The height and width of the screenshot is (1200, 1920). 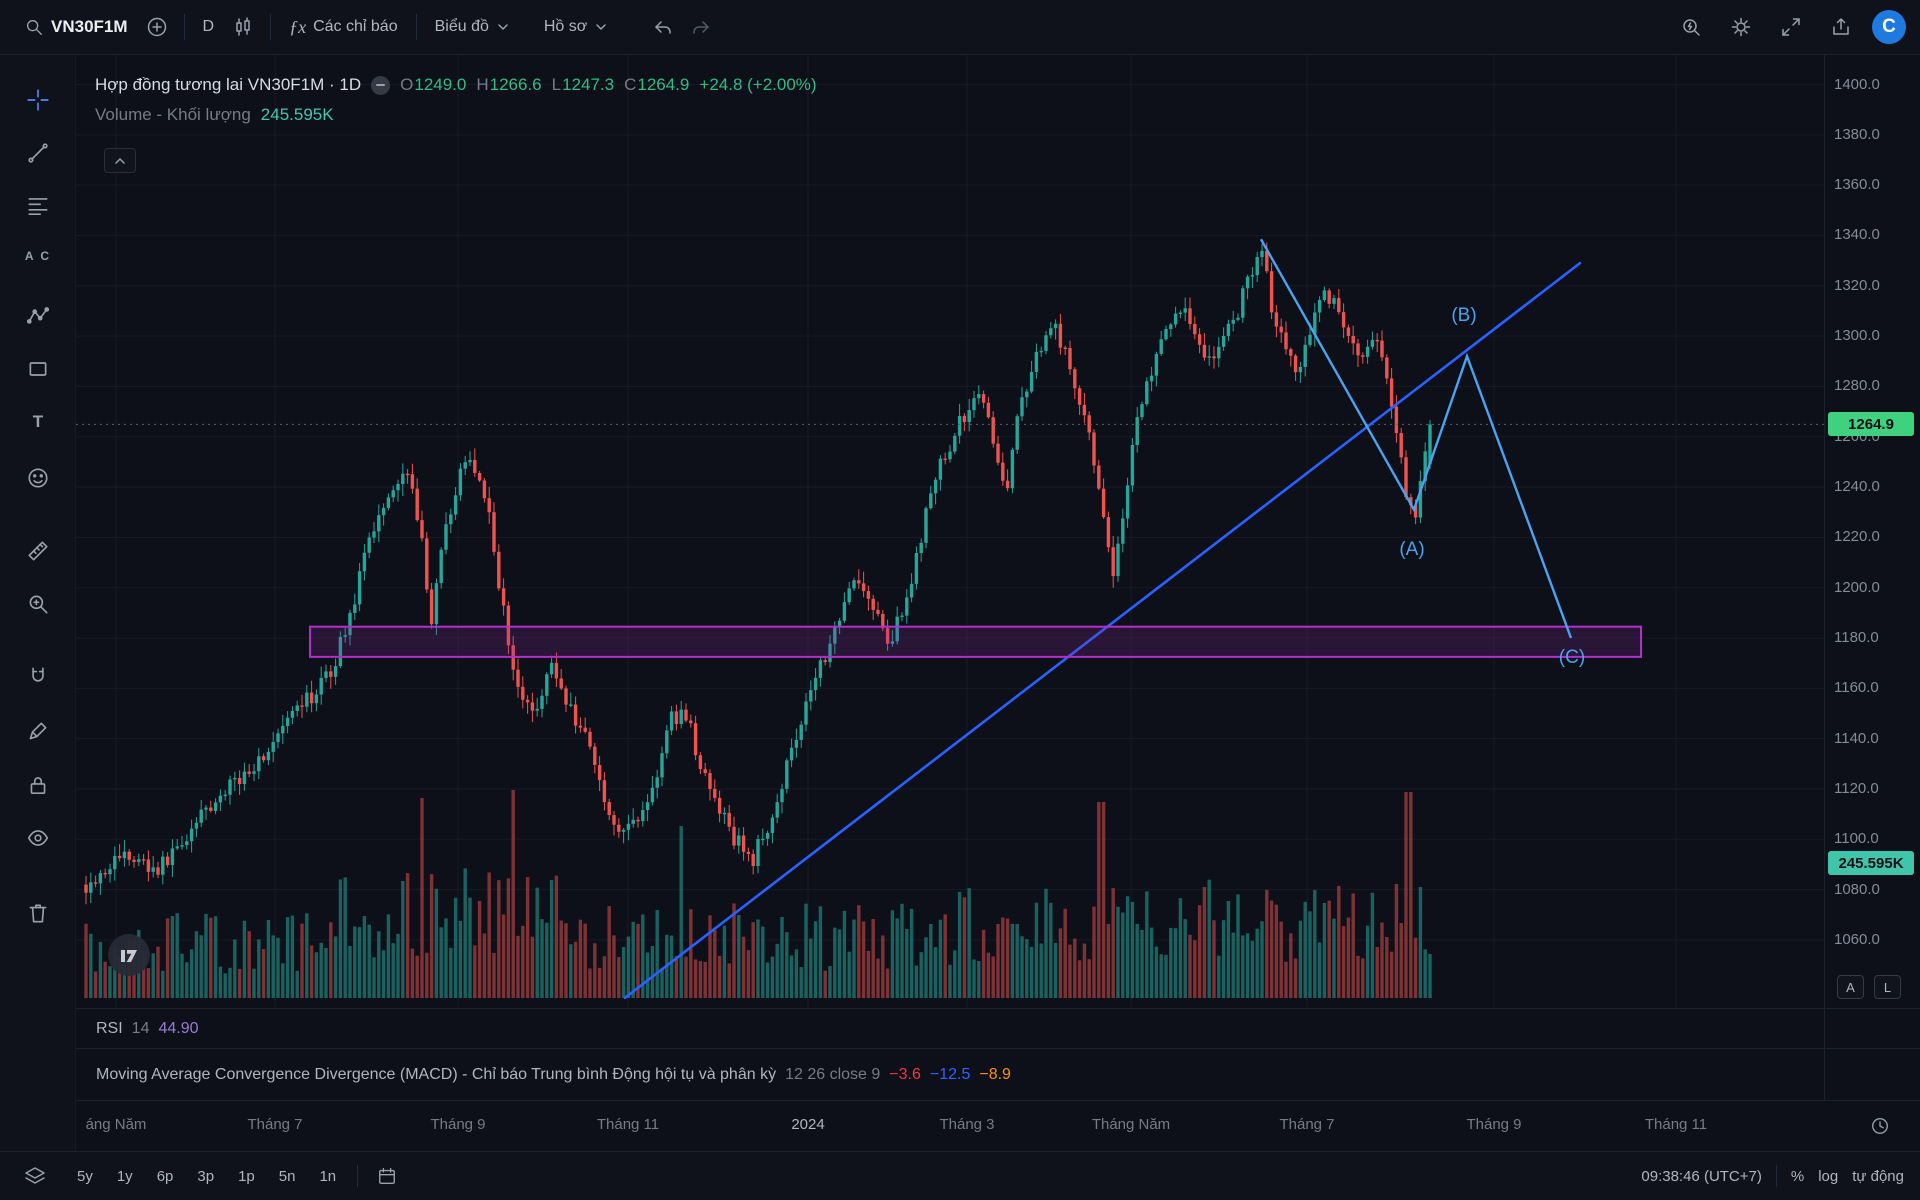 I want to click on interval-label: D, so click(x=208, y=26).